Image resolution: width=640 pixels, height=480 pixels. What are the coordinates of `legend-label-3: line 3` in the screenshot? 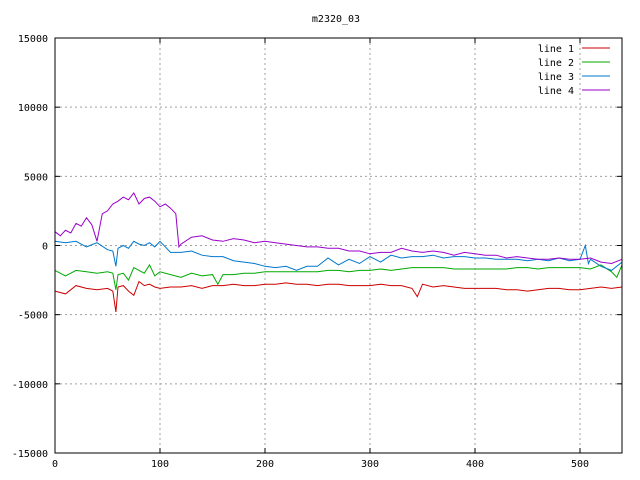 It's located at (556, 77).